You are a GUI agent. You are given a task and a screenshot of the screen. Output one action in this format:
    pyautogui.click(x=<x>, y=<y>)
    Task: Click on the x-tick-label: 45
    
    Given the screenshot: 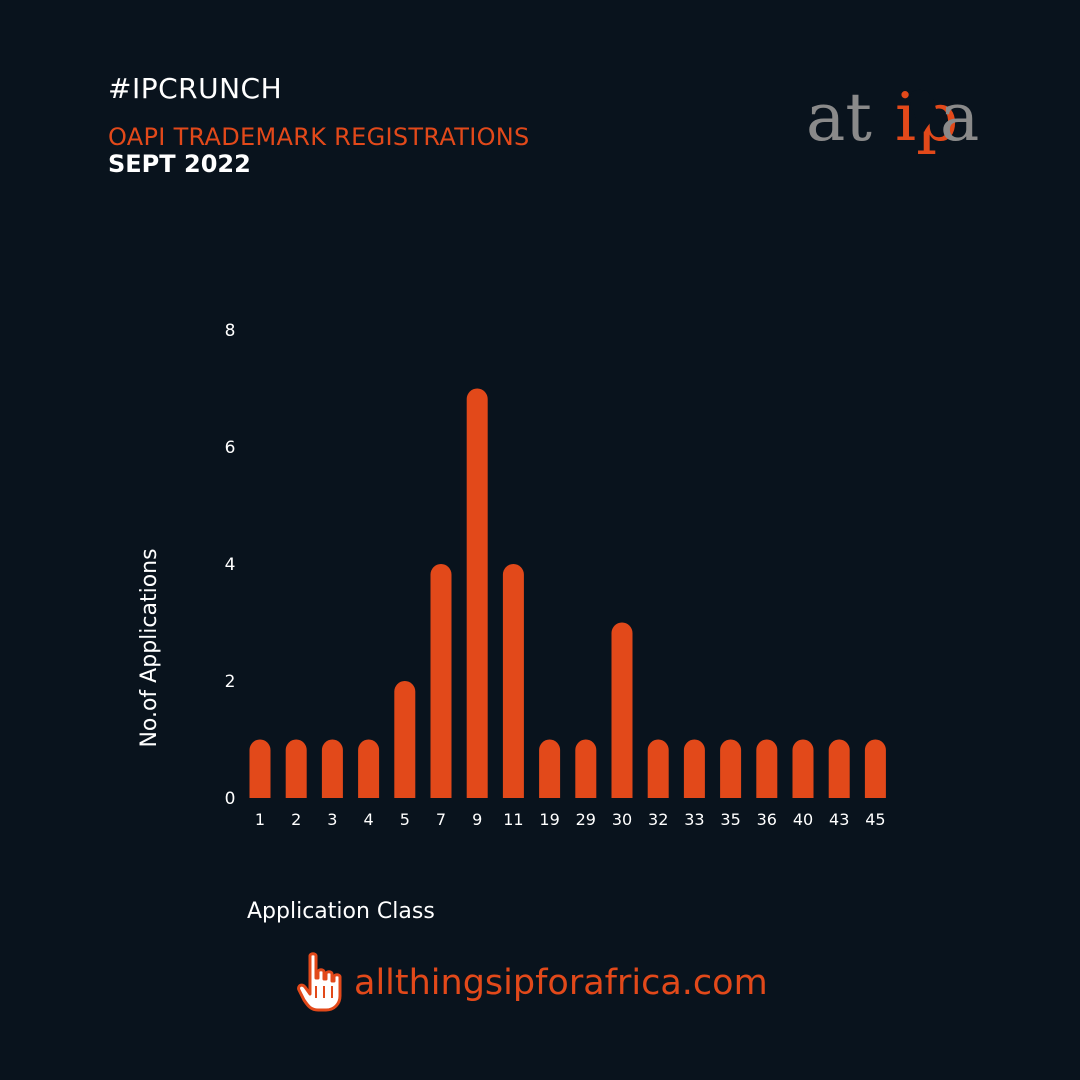 What is the action you would take?
    pyautogui.click(x=875, y=819)
    